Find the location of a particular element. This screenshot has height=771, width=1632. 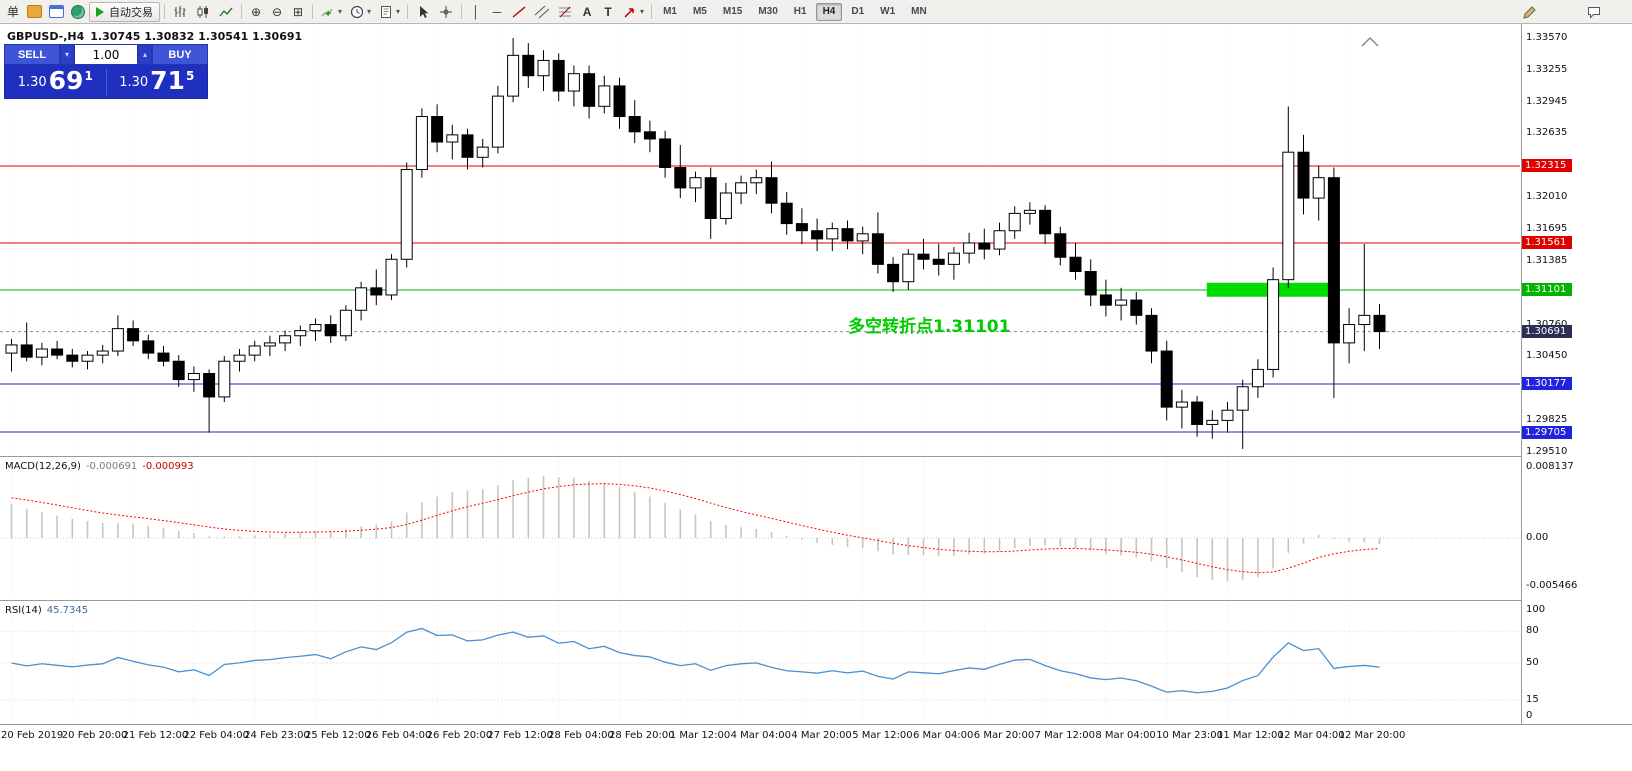

timeframe-h4-button: H4 is located at coordinates (829, 11).